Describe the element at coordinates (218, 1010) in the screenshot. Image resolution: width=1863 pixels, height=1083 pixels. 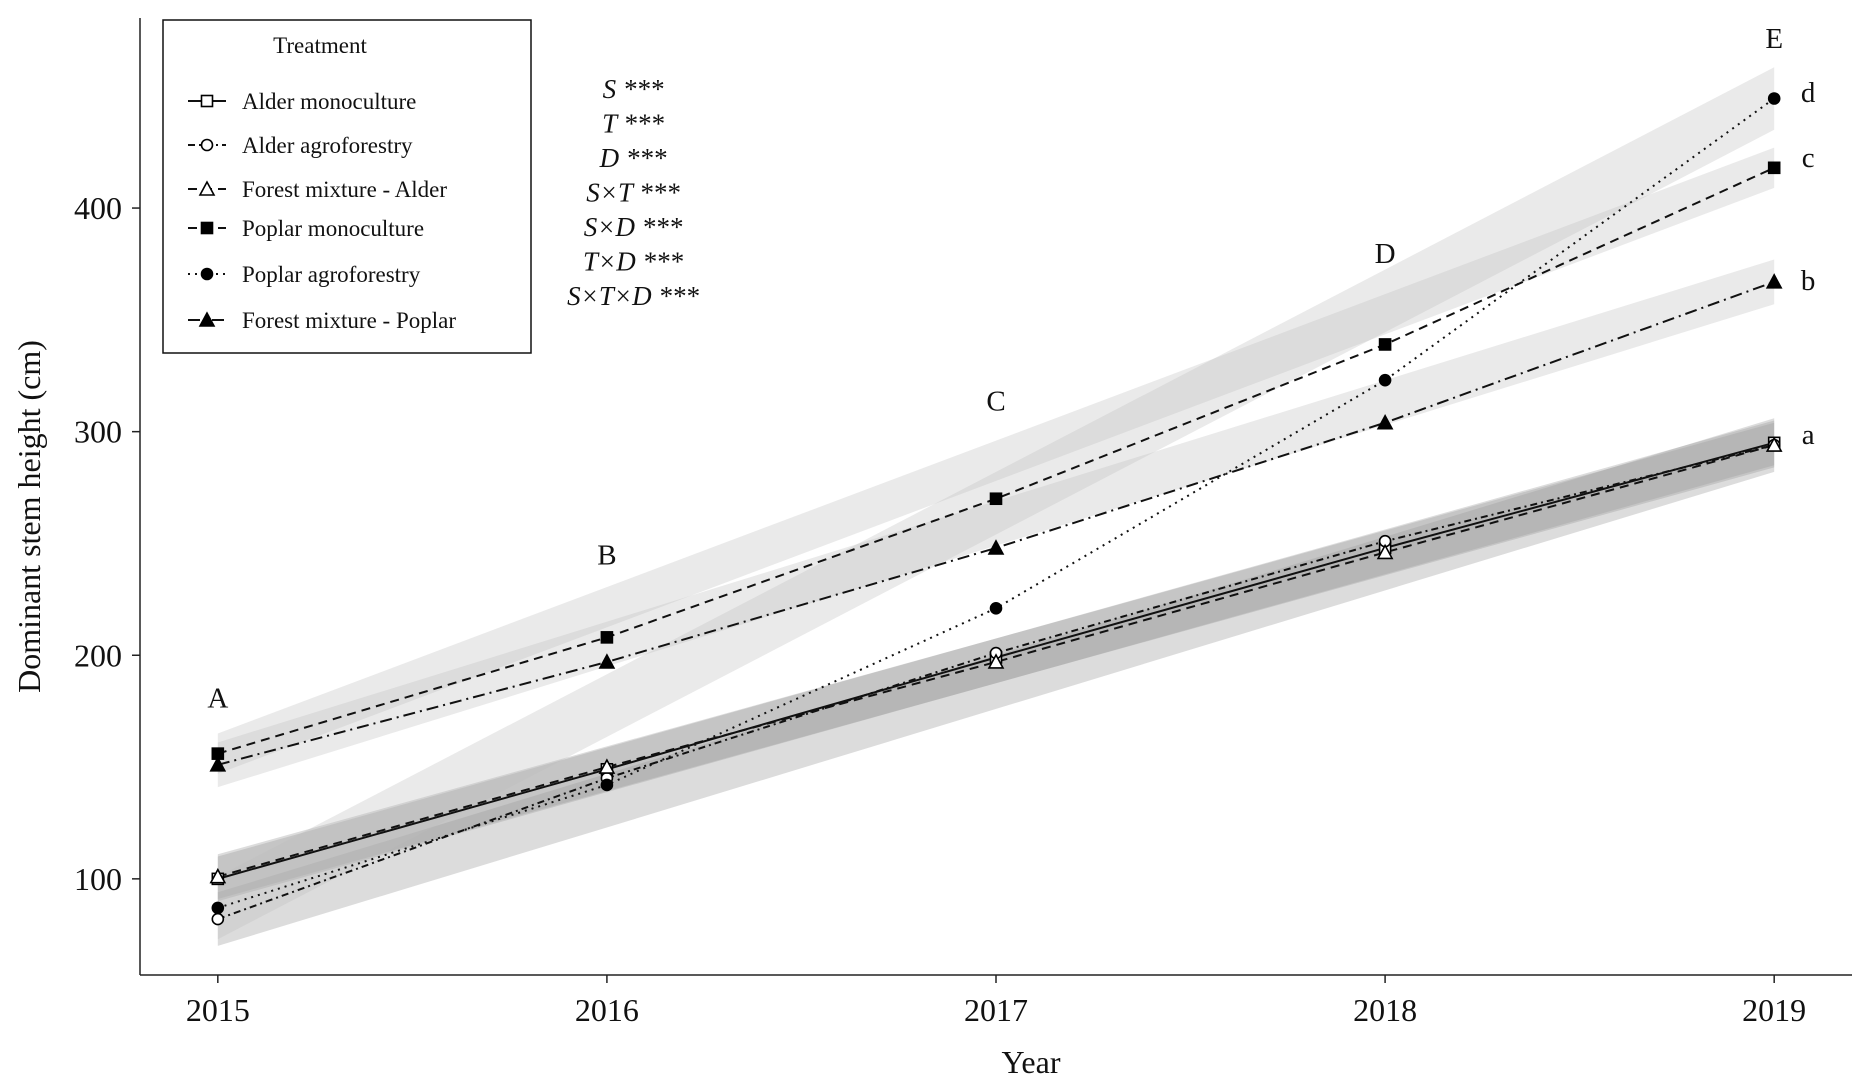
I see `x-tick-label: 2015` at that location.